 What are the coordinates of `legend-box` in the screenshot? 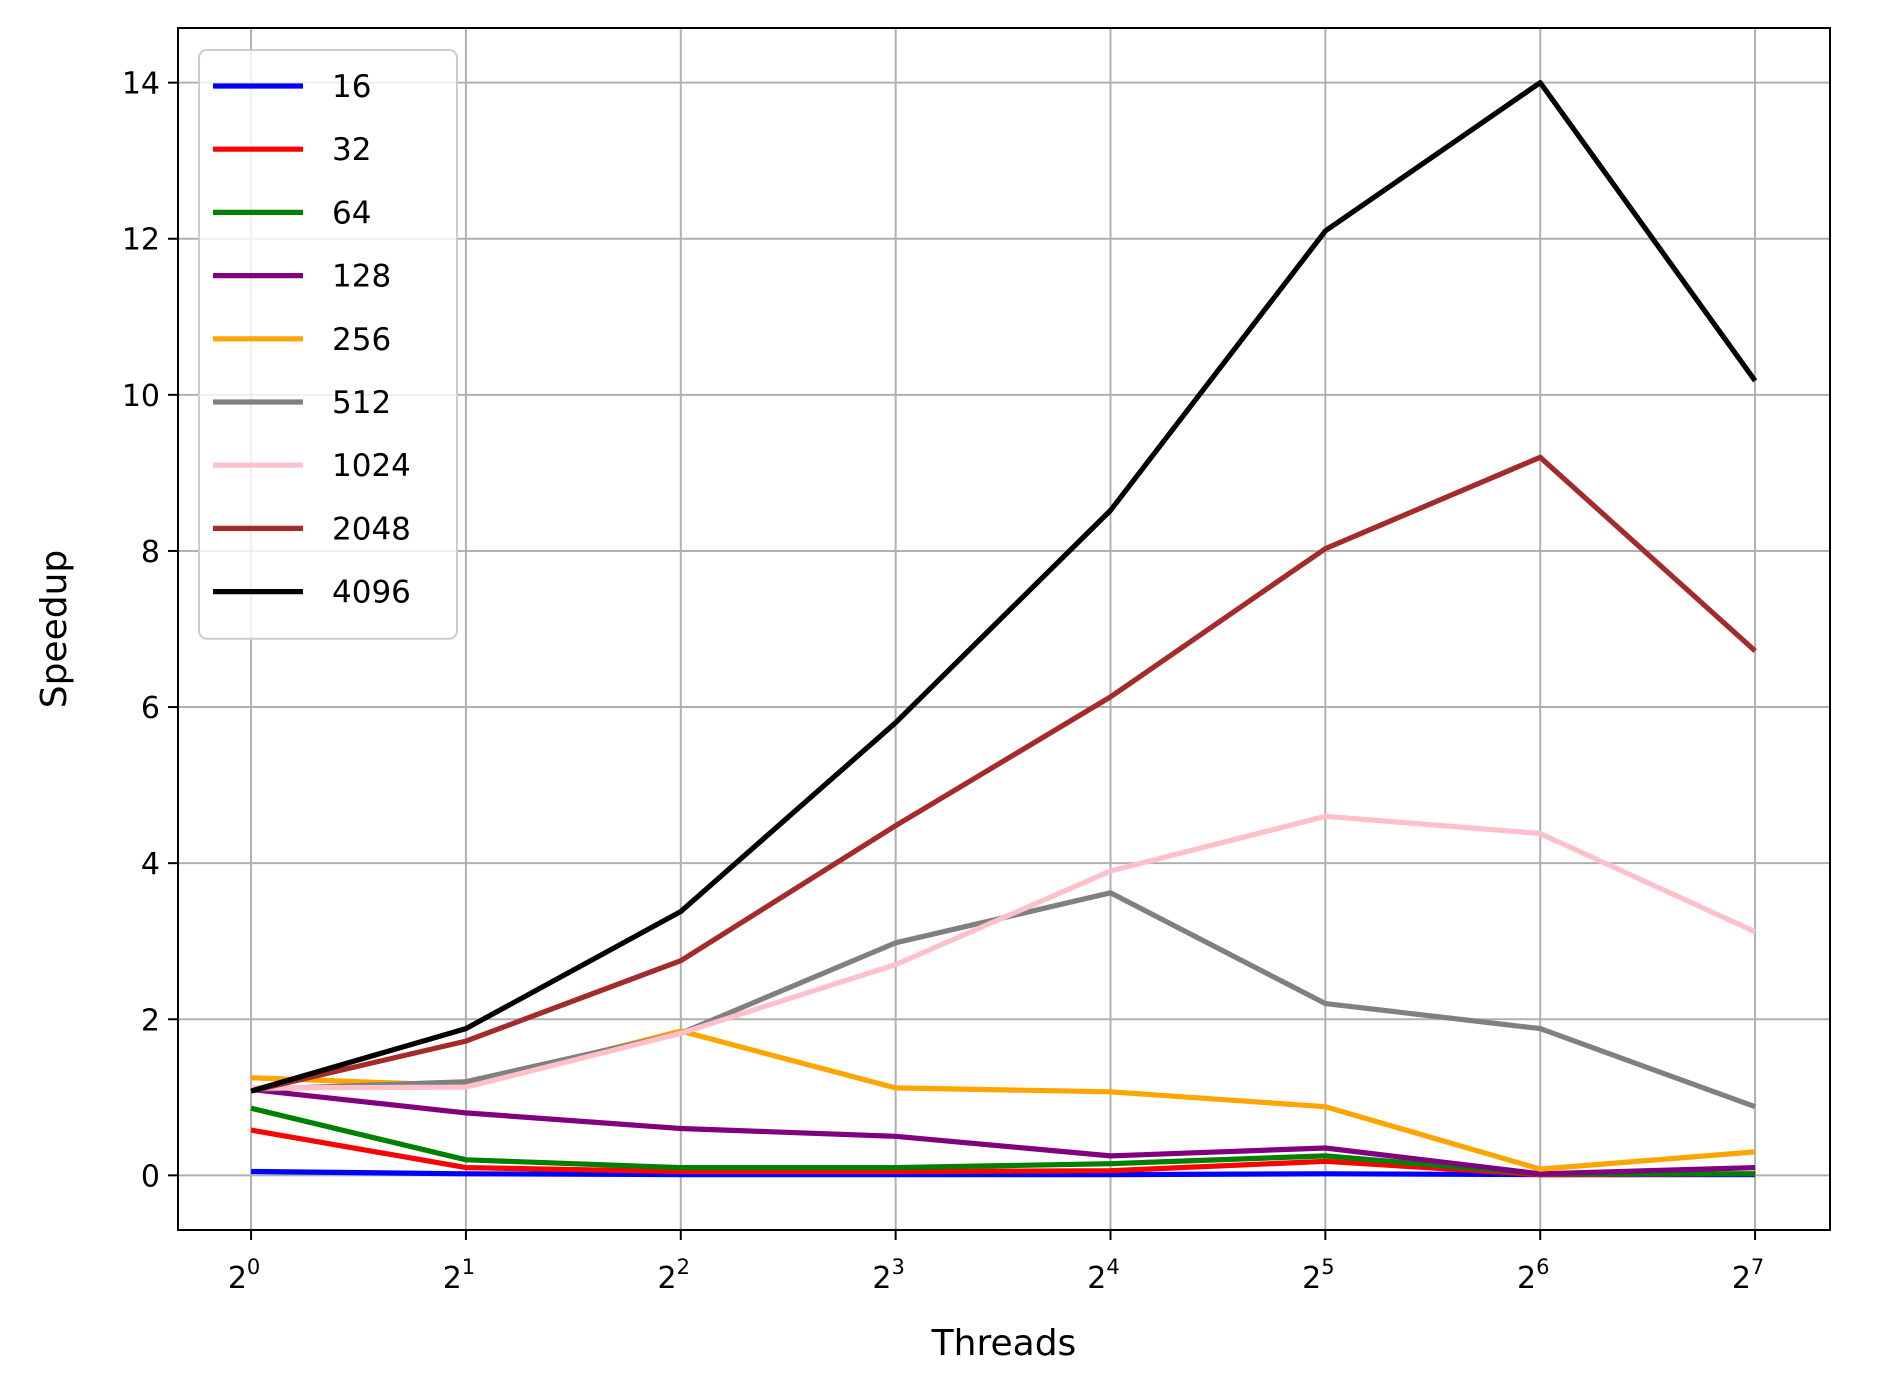 It's located at (328, 344).